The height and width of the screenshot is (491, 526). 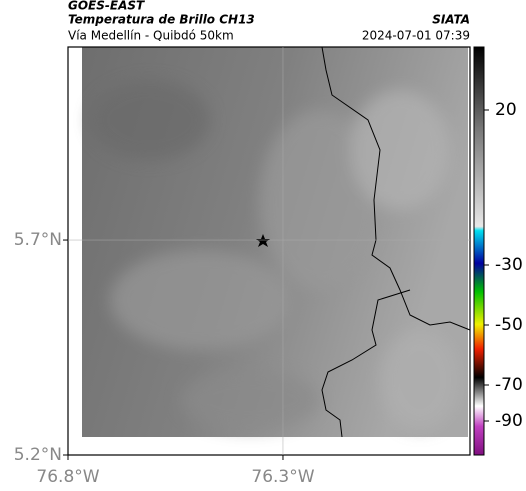 What do you see at coordinates (509, 265) in the screenshot?
I see `colorbar-tick-label: -30` at bounding box center [509, 265].